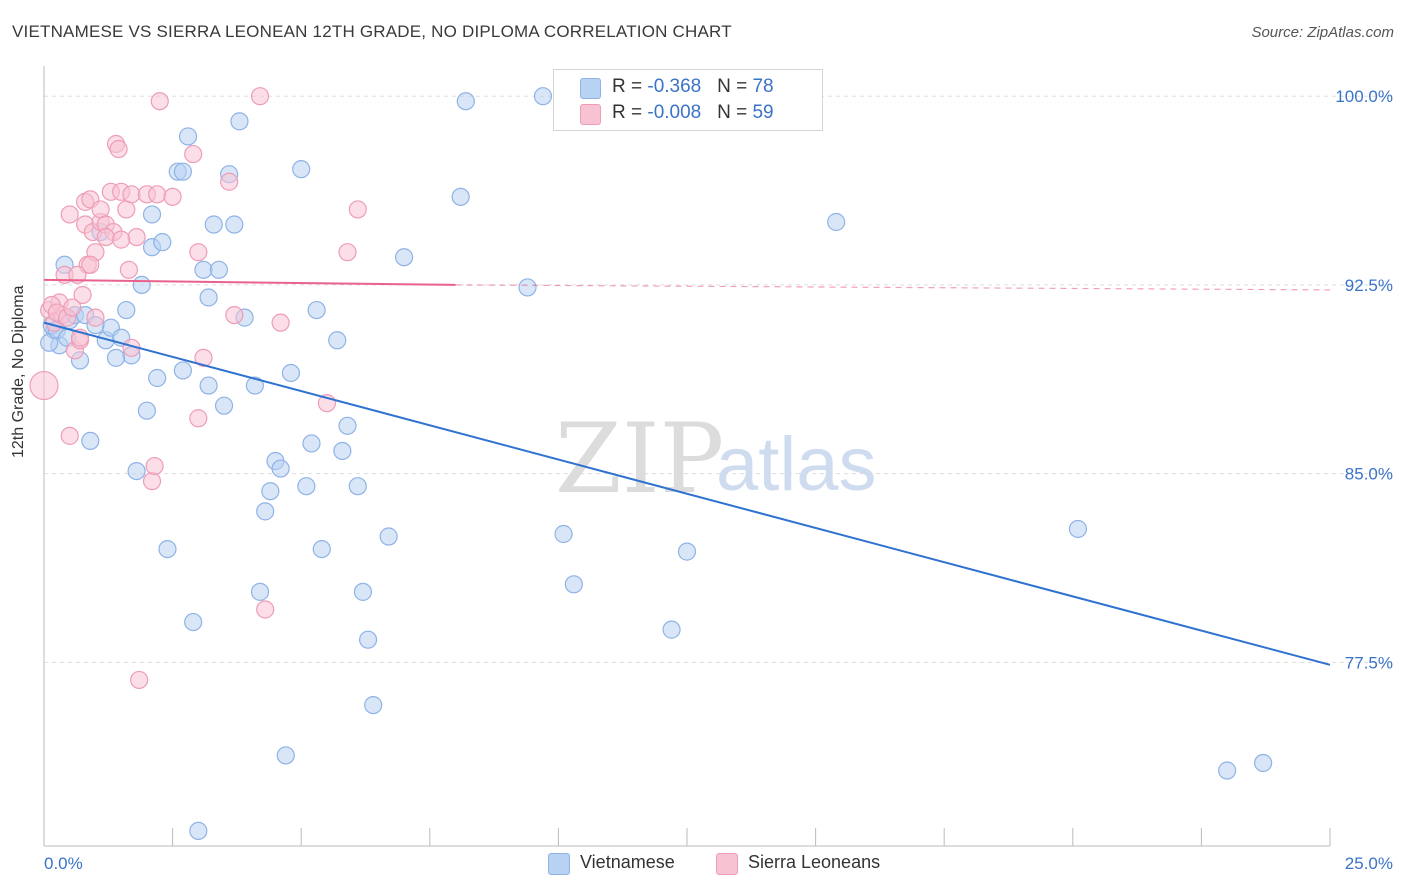  I want to click on y-tick-label: 92.5%, so click(1369, 285).